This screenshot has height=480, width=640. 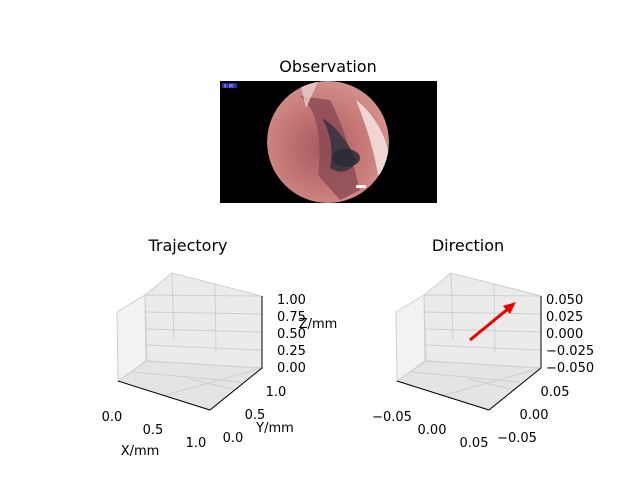 I want to click on direction-pane-left, so click(x=410, y=338).